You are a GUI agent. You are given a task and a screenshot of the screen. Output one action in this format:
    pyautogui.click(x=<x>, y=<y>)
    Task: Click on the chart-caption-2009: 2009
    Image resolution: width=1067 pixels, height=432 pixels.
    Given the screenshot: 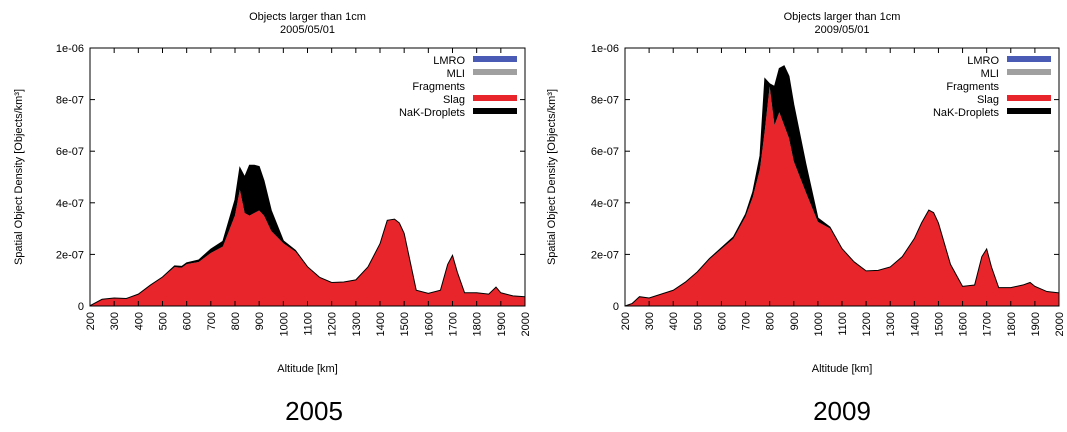 What is the action you would take?
    pyautogui.click(x=842, y=411)
    